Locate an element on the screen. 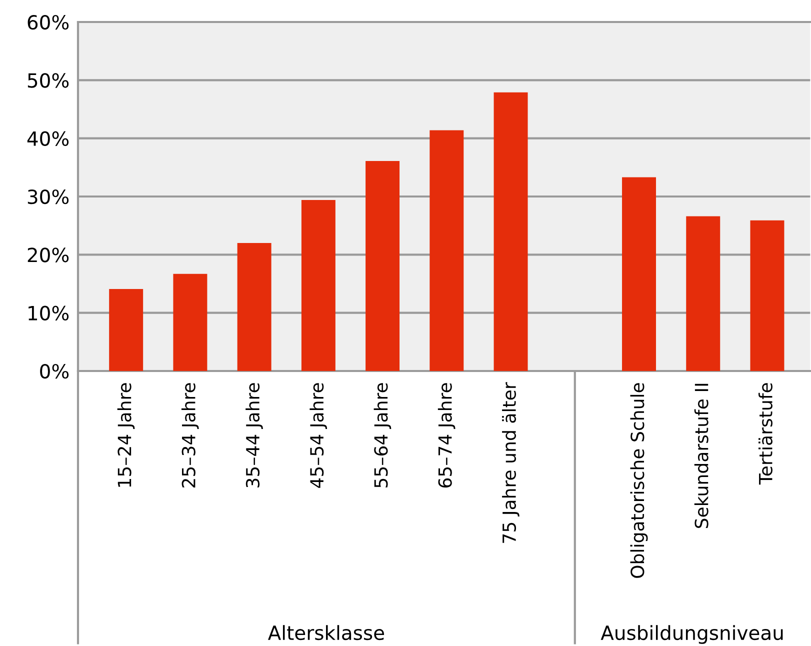 The height and width of the screenshot is (646, 811). x-tick-label: 25–34 Jahre is located at coordinates (190, 435).